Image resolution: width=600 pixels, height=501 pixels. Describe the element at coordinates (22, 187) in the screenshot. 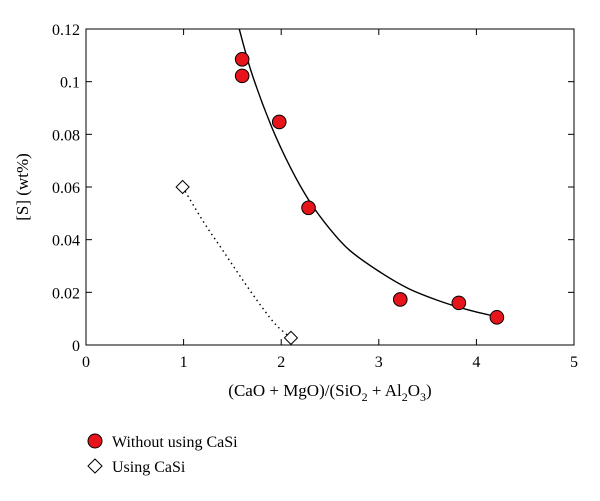

I see `y-axis-label: [S] (wt%)` at that location.